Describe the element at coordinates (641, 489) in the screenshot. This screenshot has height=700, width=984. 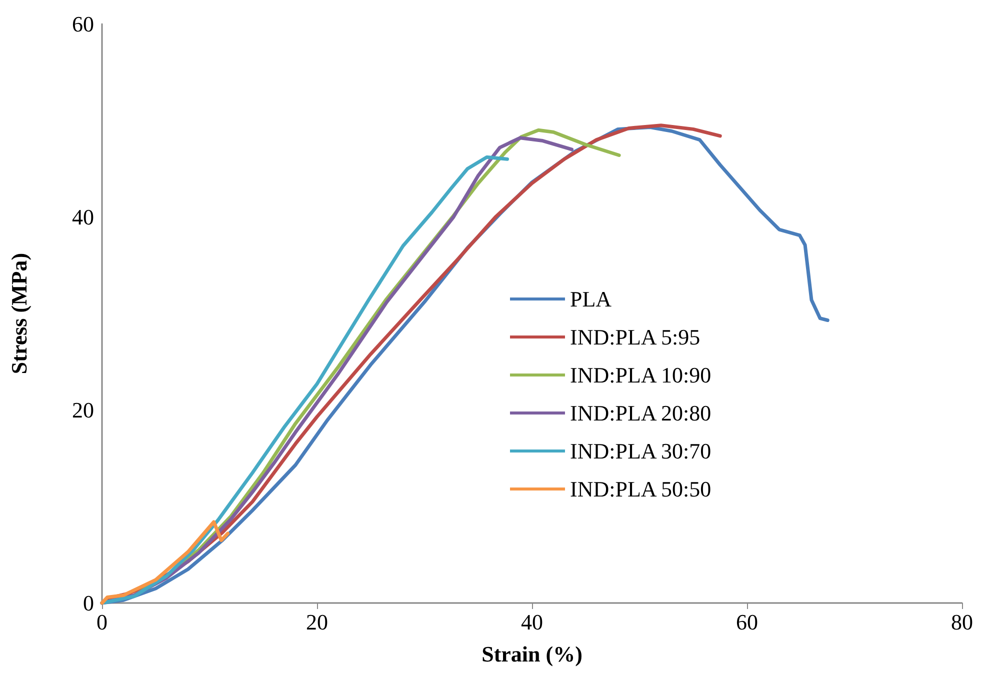
I see `legend-label: IND:PLA 50:50` at that location.